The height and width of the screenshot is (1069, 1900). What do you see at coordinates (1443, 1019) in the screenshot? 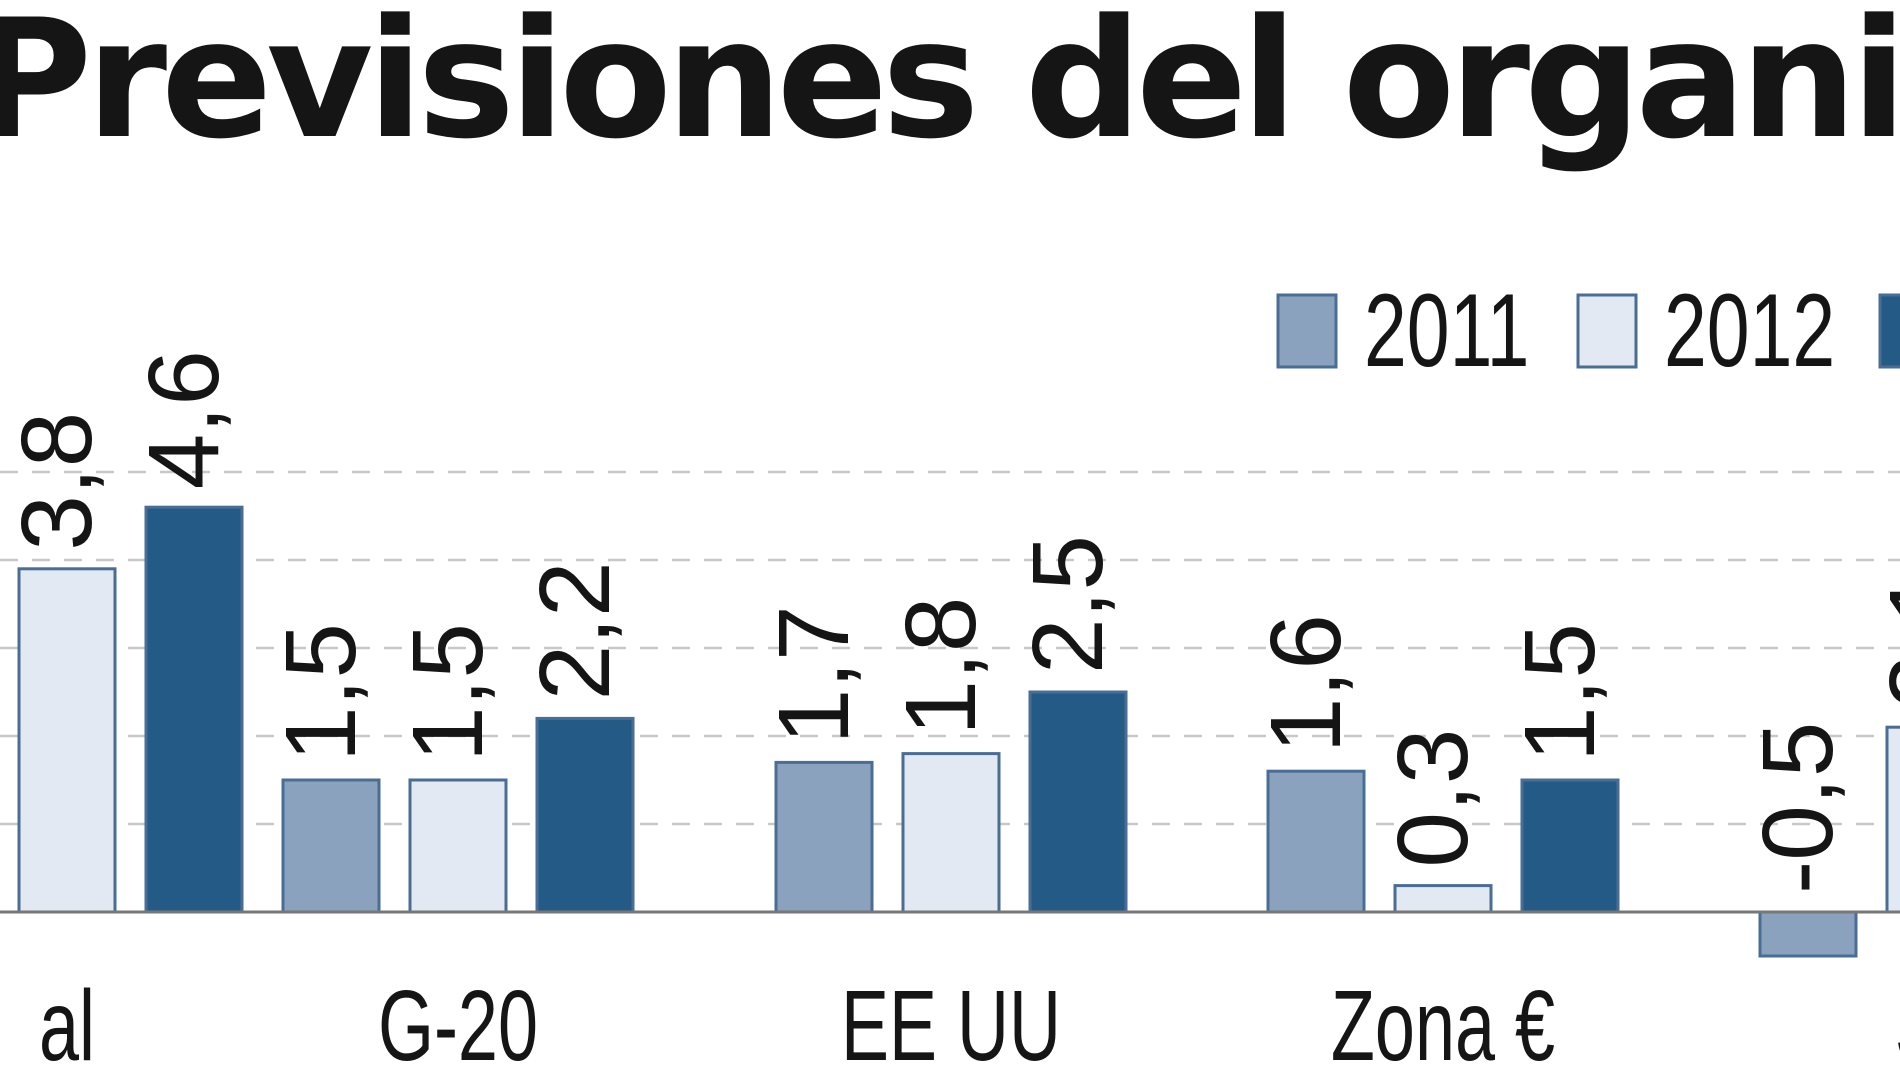
I see `x-tick-label: Zona €` at bounding box center [1443, 1019].